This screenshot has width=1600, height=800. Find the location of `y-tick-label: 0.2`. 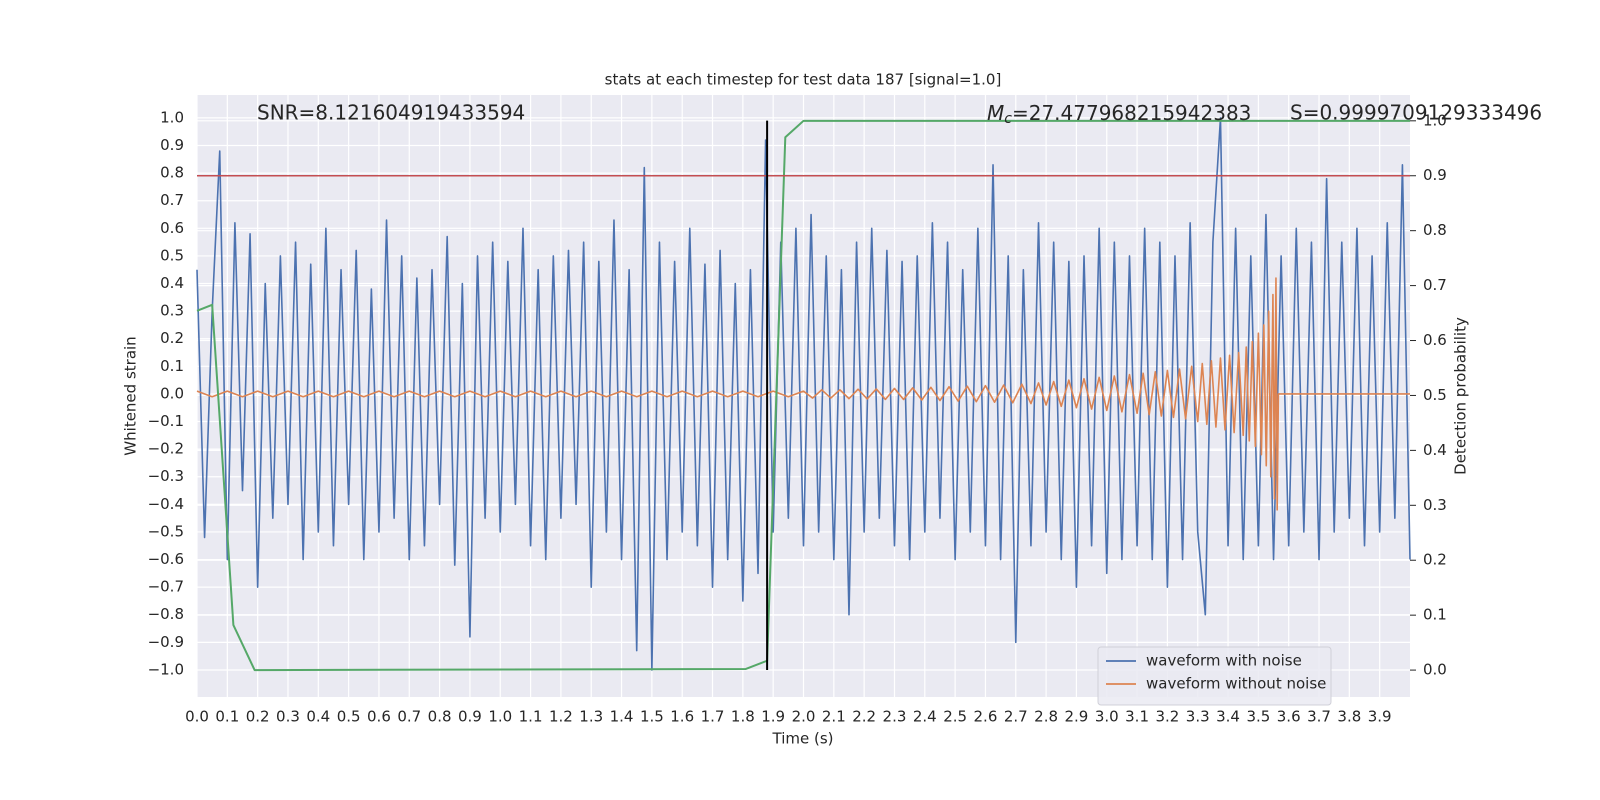

y-tick-label: 0.2 is located at coordinates (172, 338).